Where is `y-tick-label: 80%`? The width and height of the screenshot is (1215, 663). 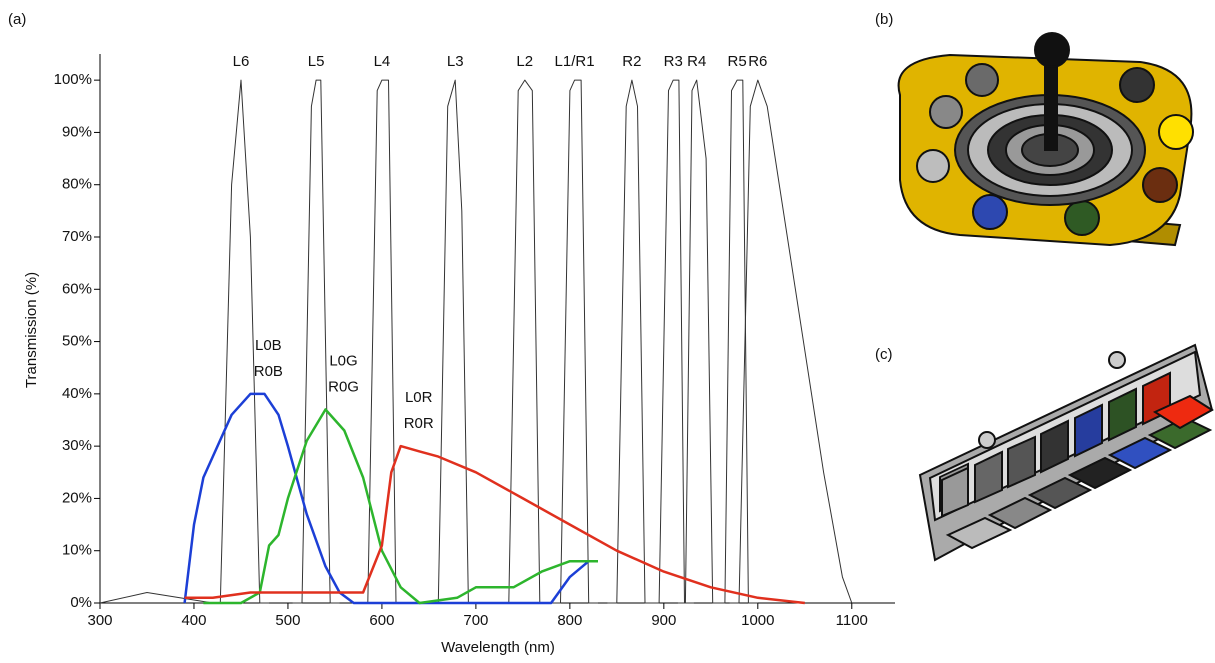 y-tick-label: 80% is located at coordinates (77, 184).